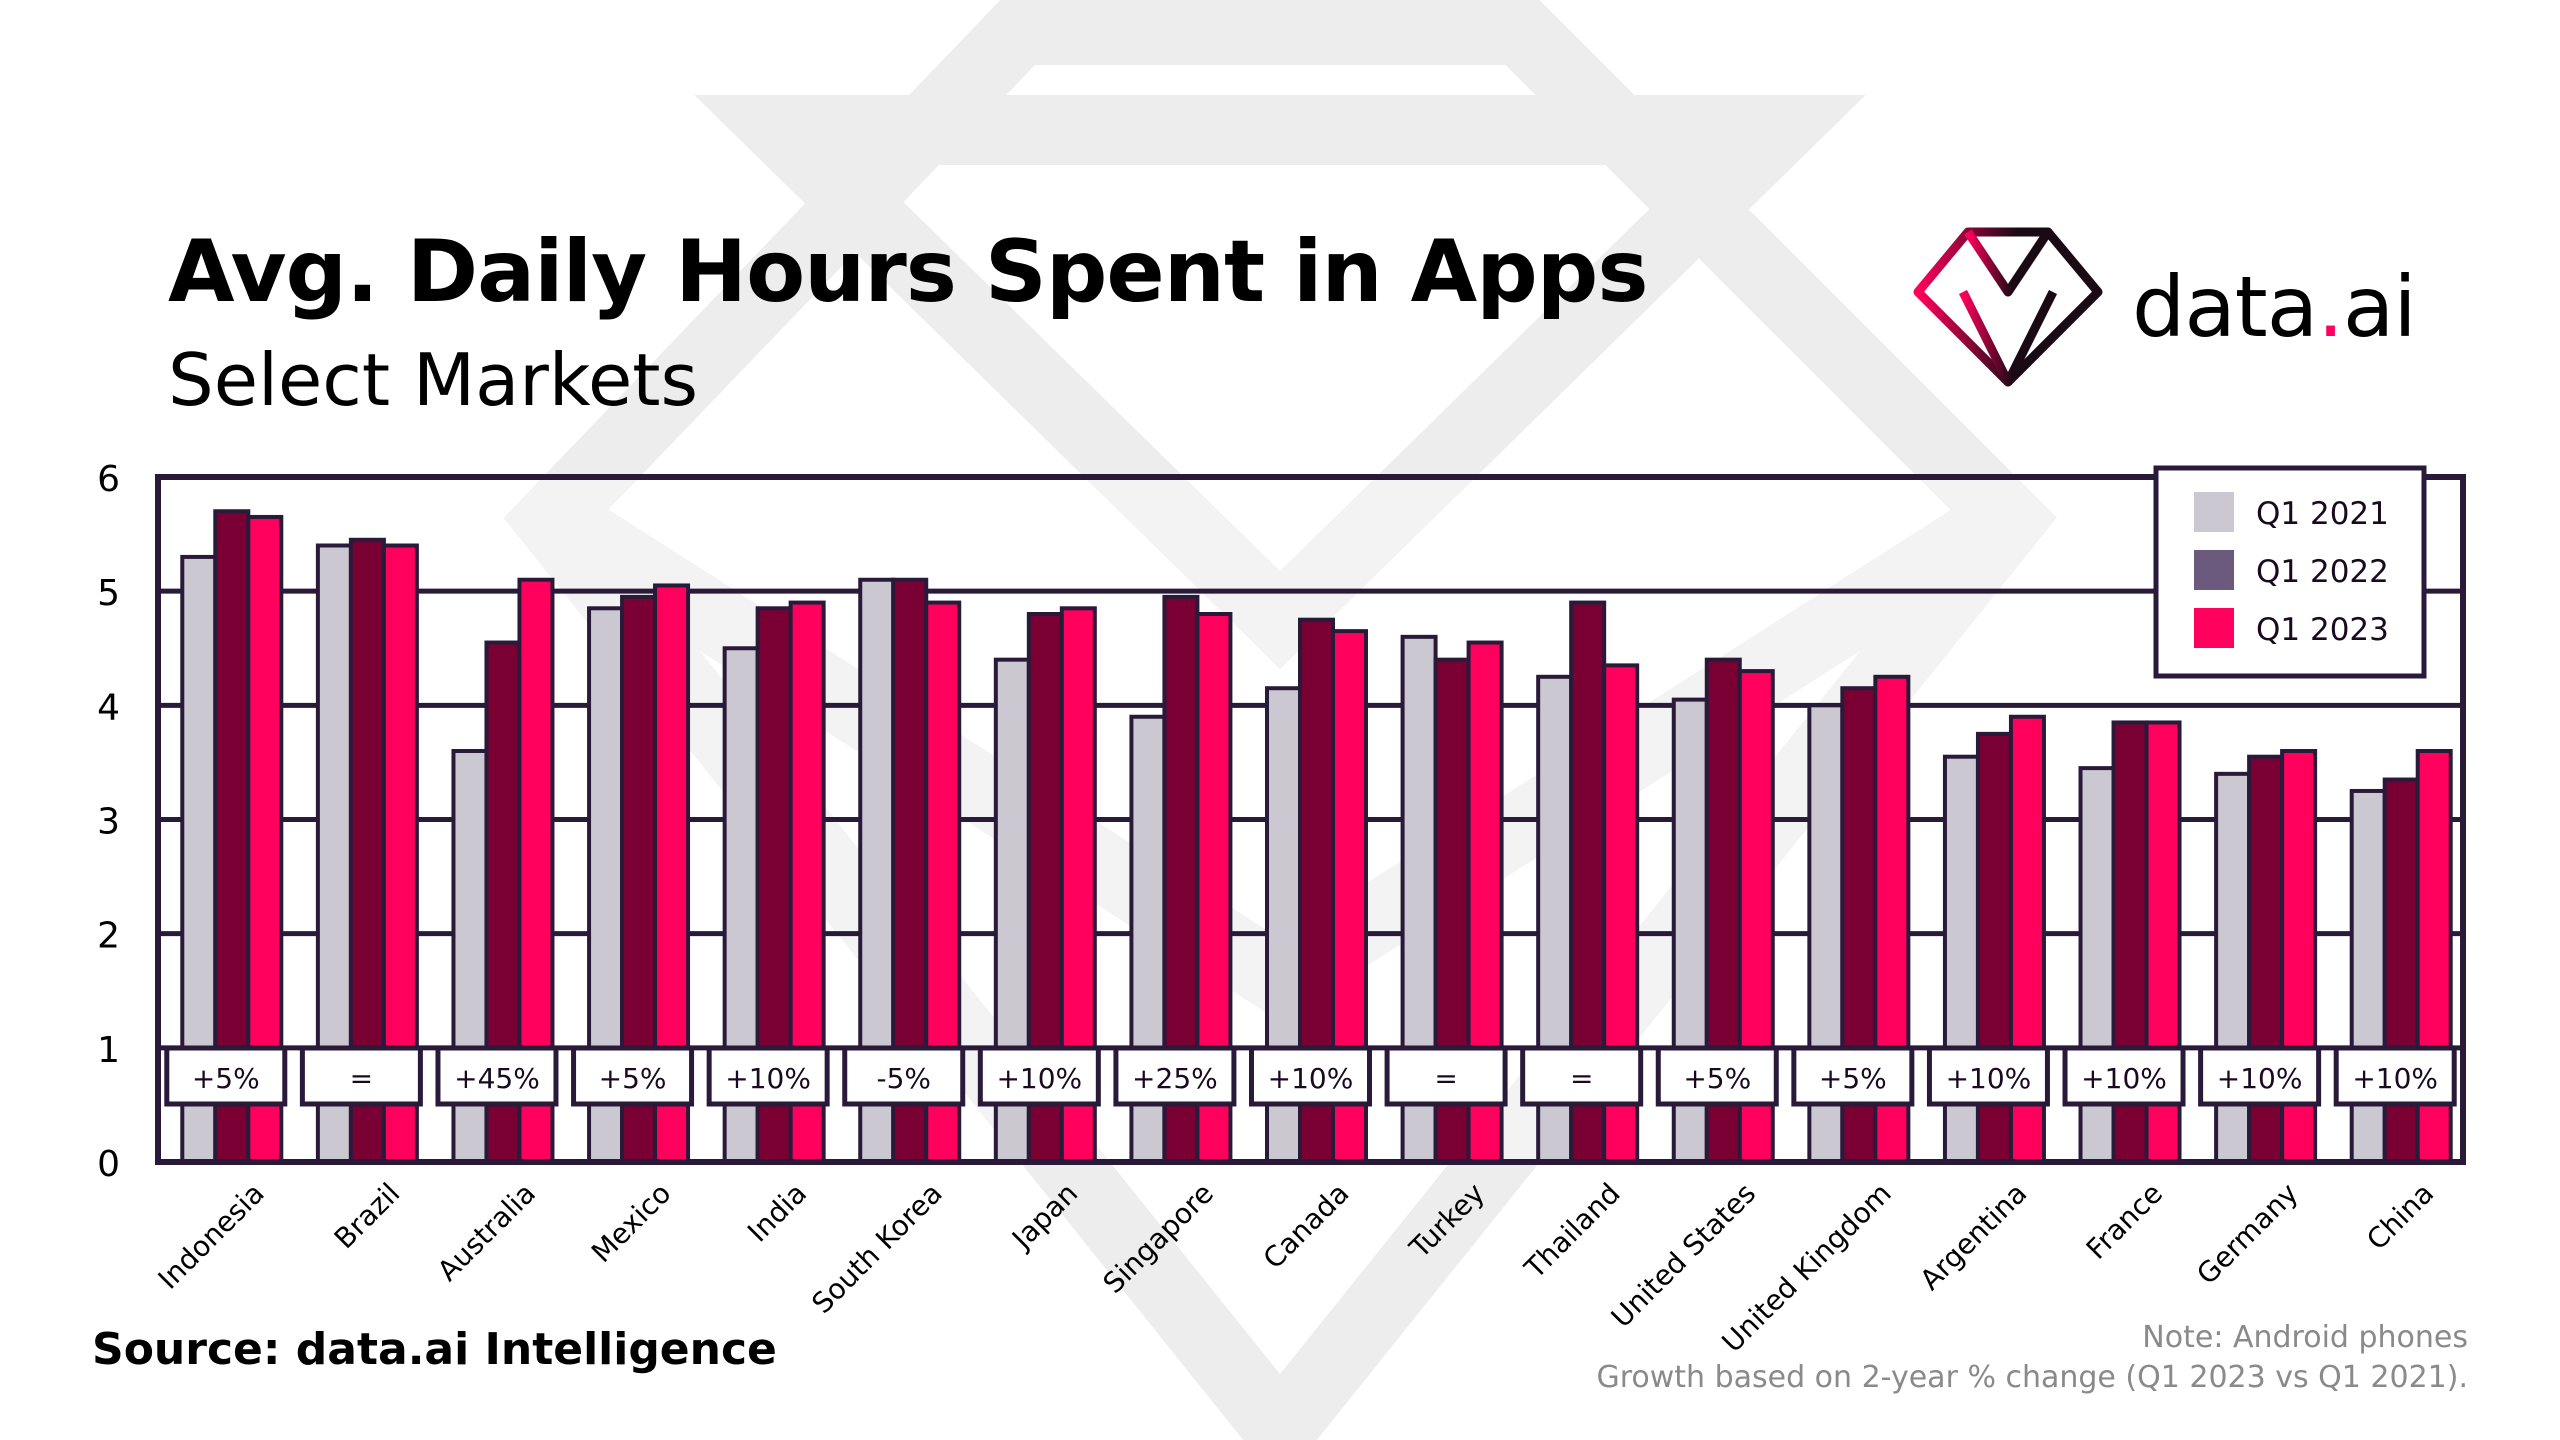 This screenshot has width=2560, height=1440. Describe the element at coordinates (108, 1050) in the screenshot. I see `y-tick-label: 1` at that location.